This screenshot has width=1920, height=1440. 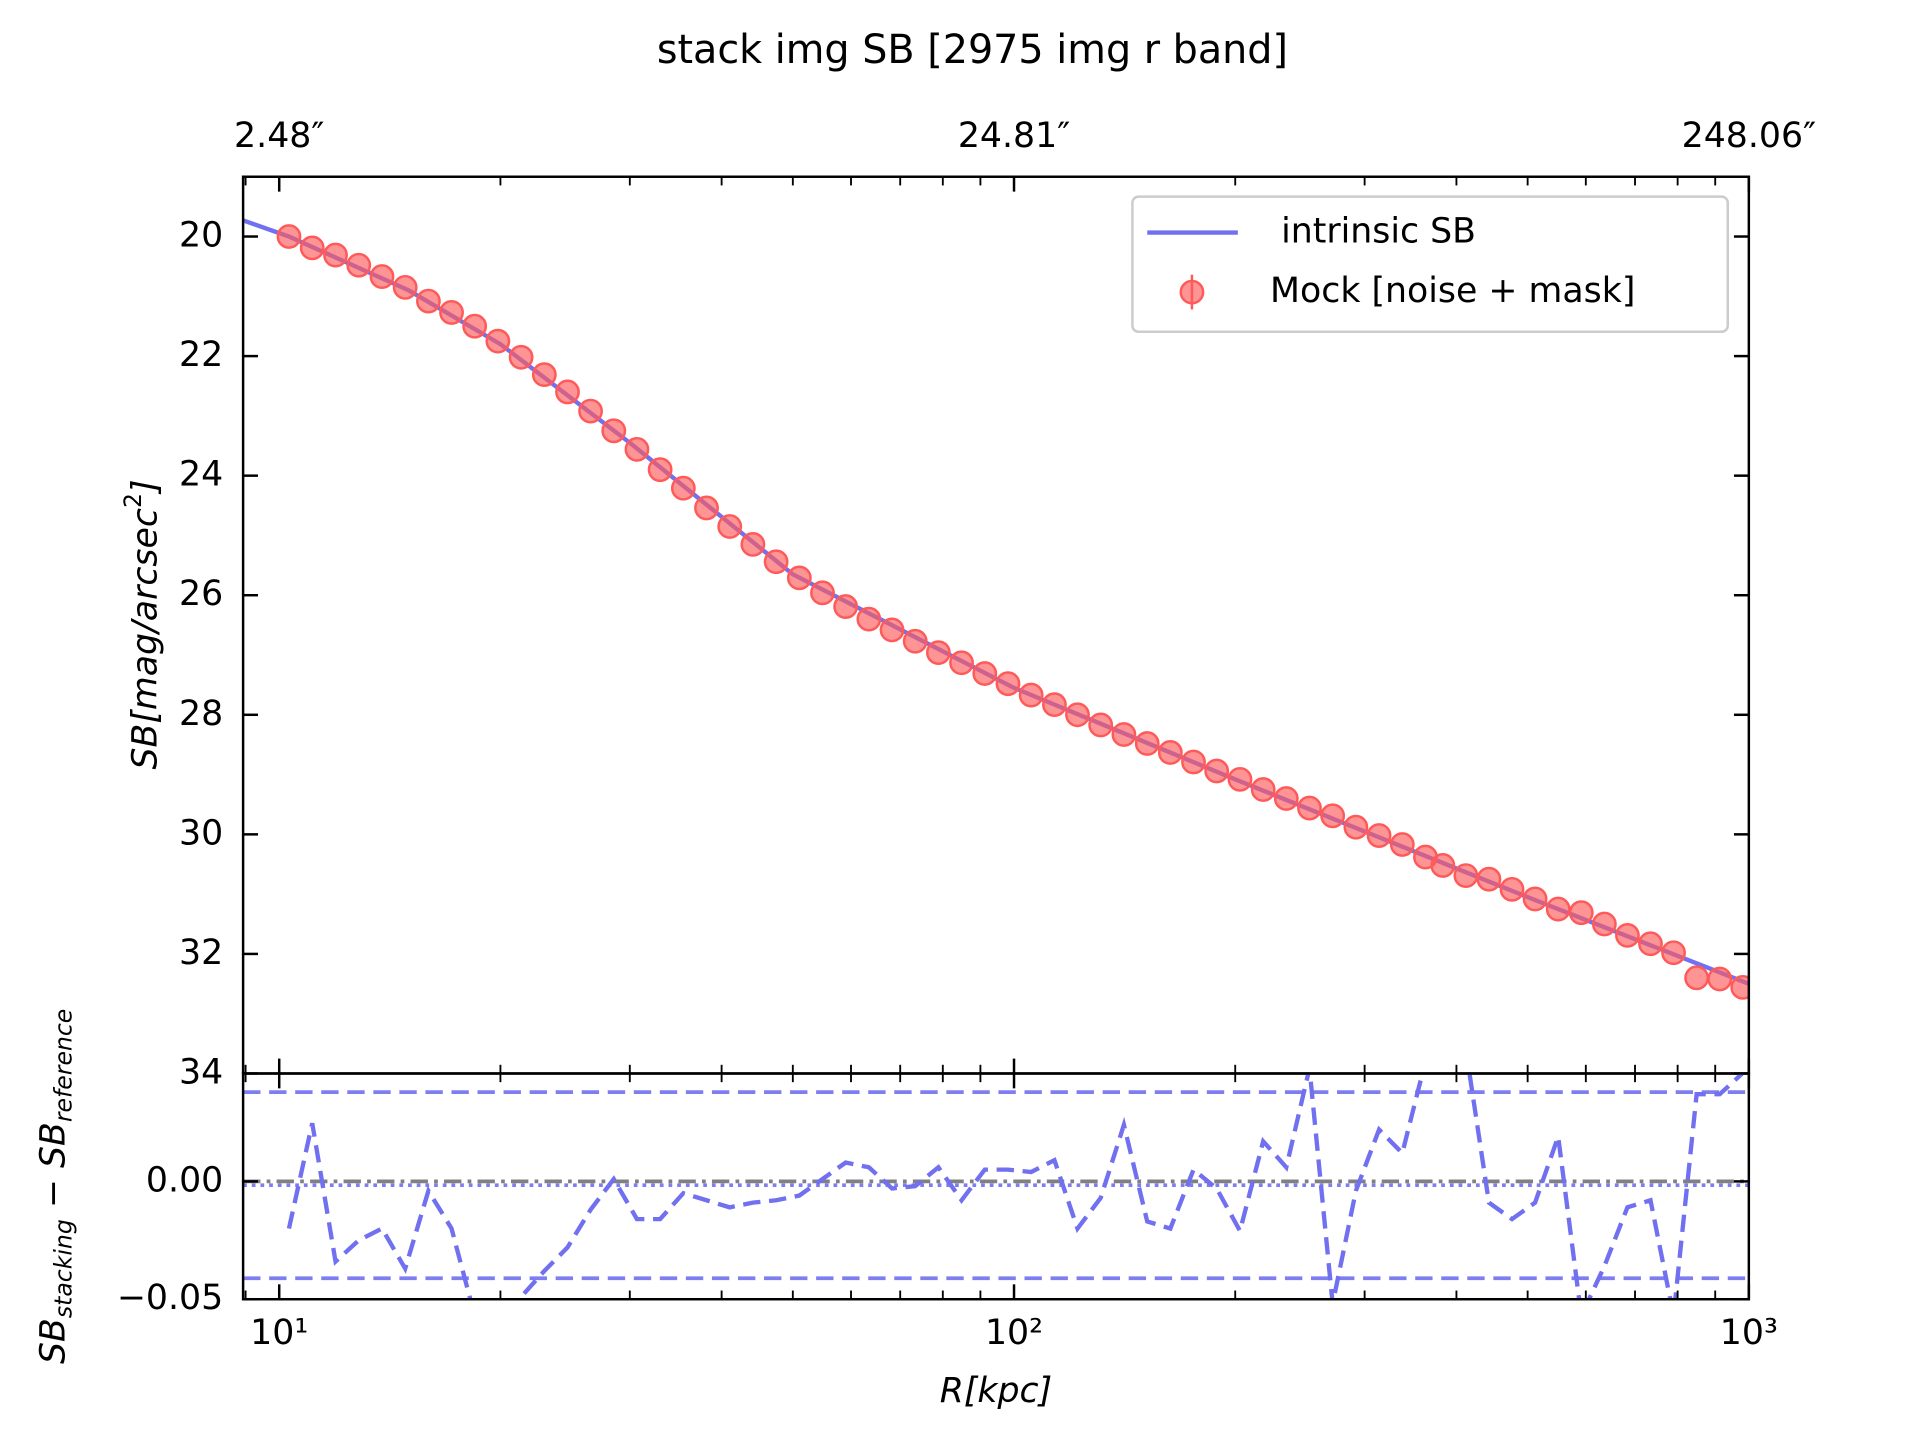 I want to click on x-tick-label: 10², so click(x=1014, y=1333).